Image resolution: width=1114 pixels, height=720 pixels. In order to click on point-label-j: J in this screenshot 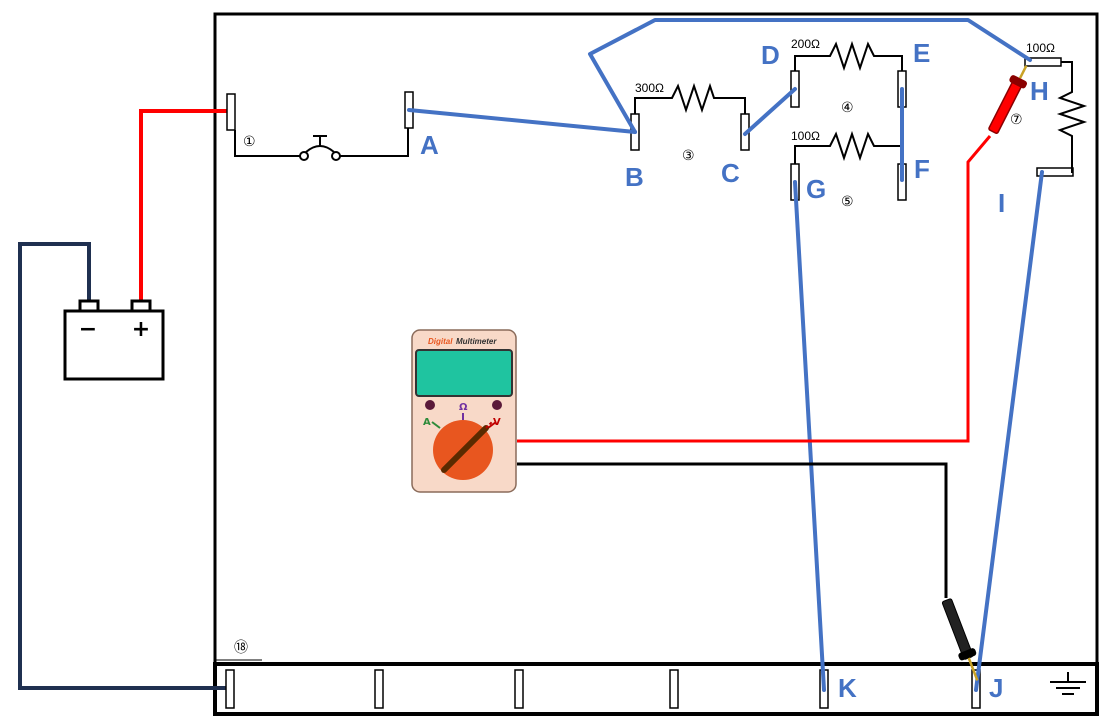, I will do `click(996, 688)`.